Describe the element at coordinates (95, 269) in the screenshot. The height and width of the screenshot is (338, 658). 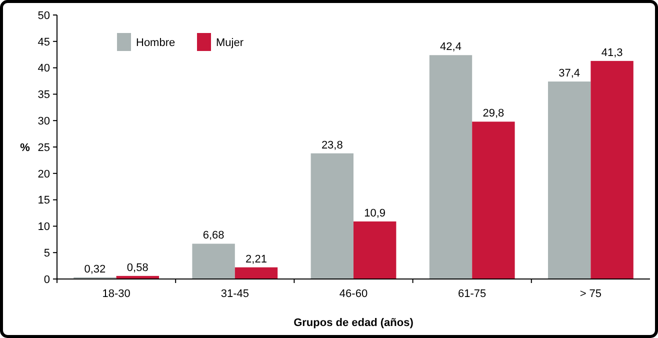
I see `data-label: 0,32` at that location.